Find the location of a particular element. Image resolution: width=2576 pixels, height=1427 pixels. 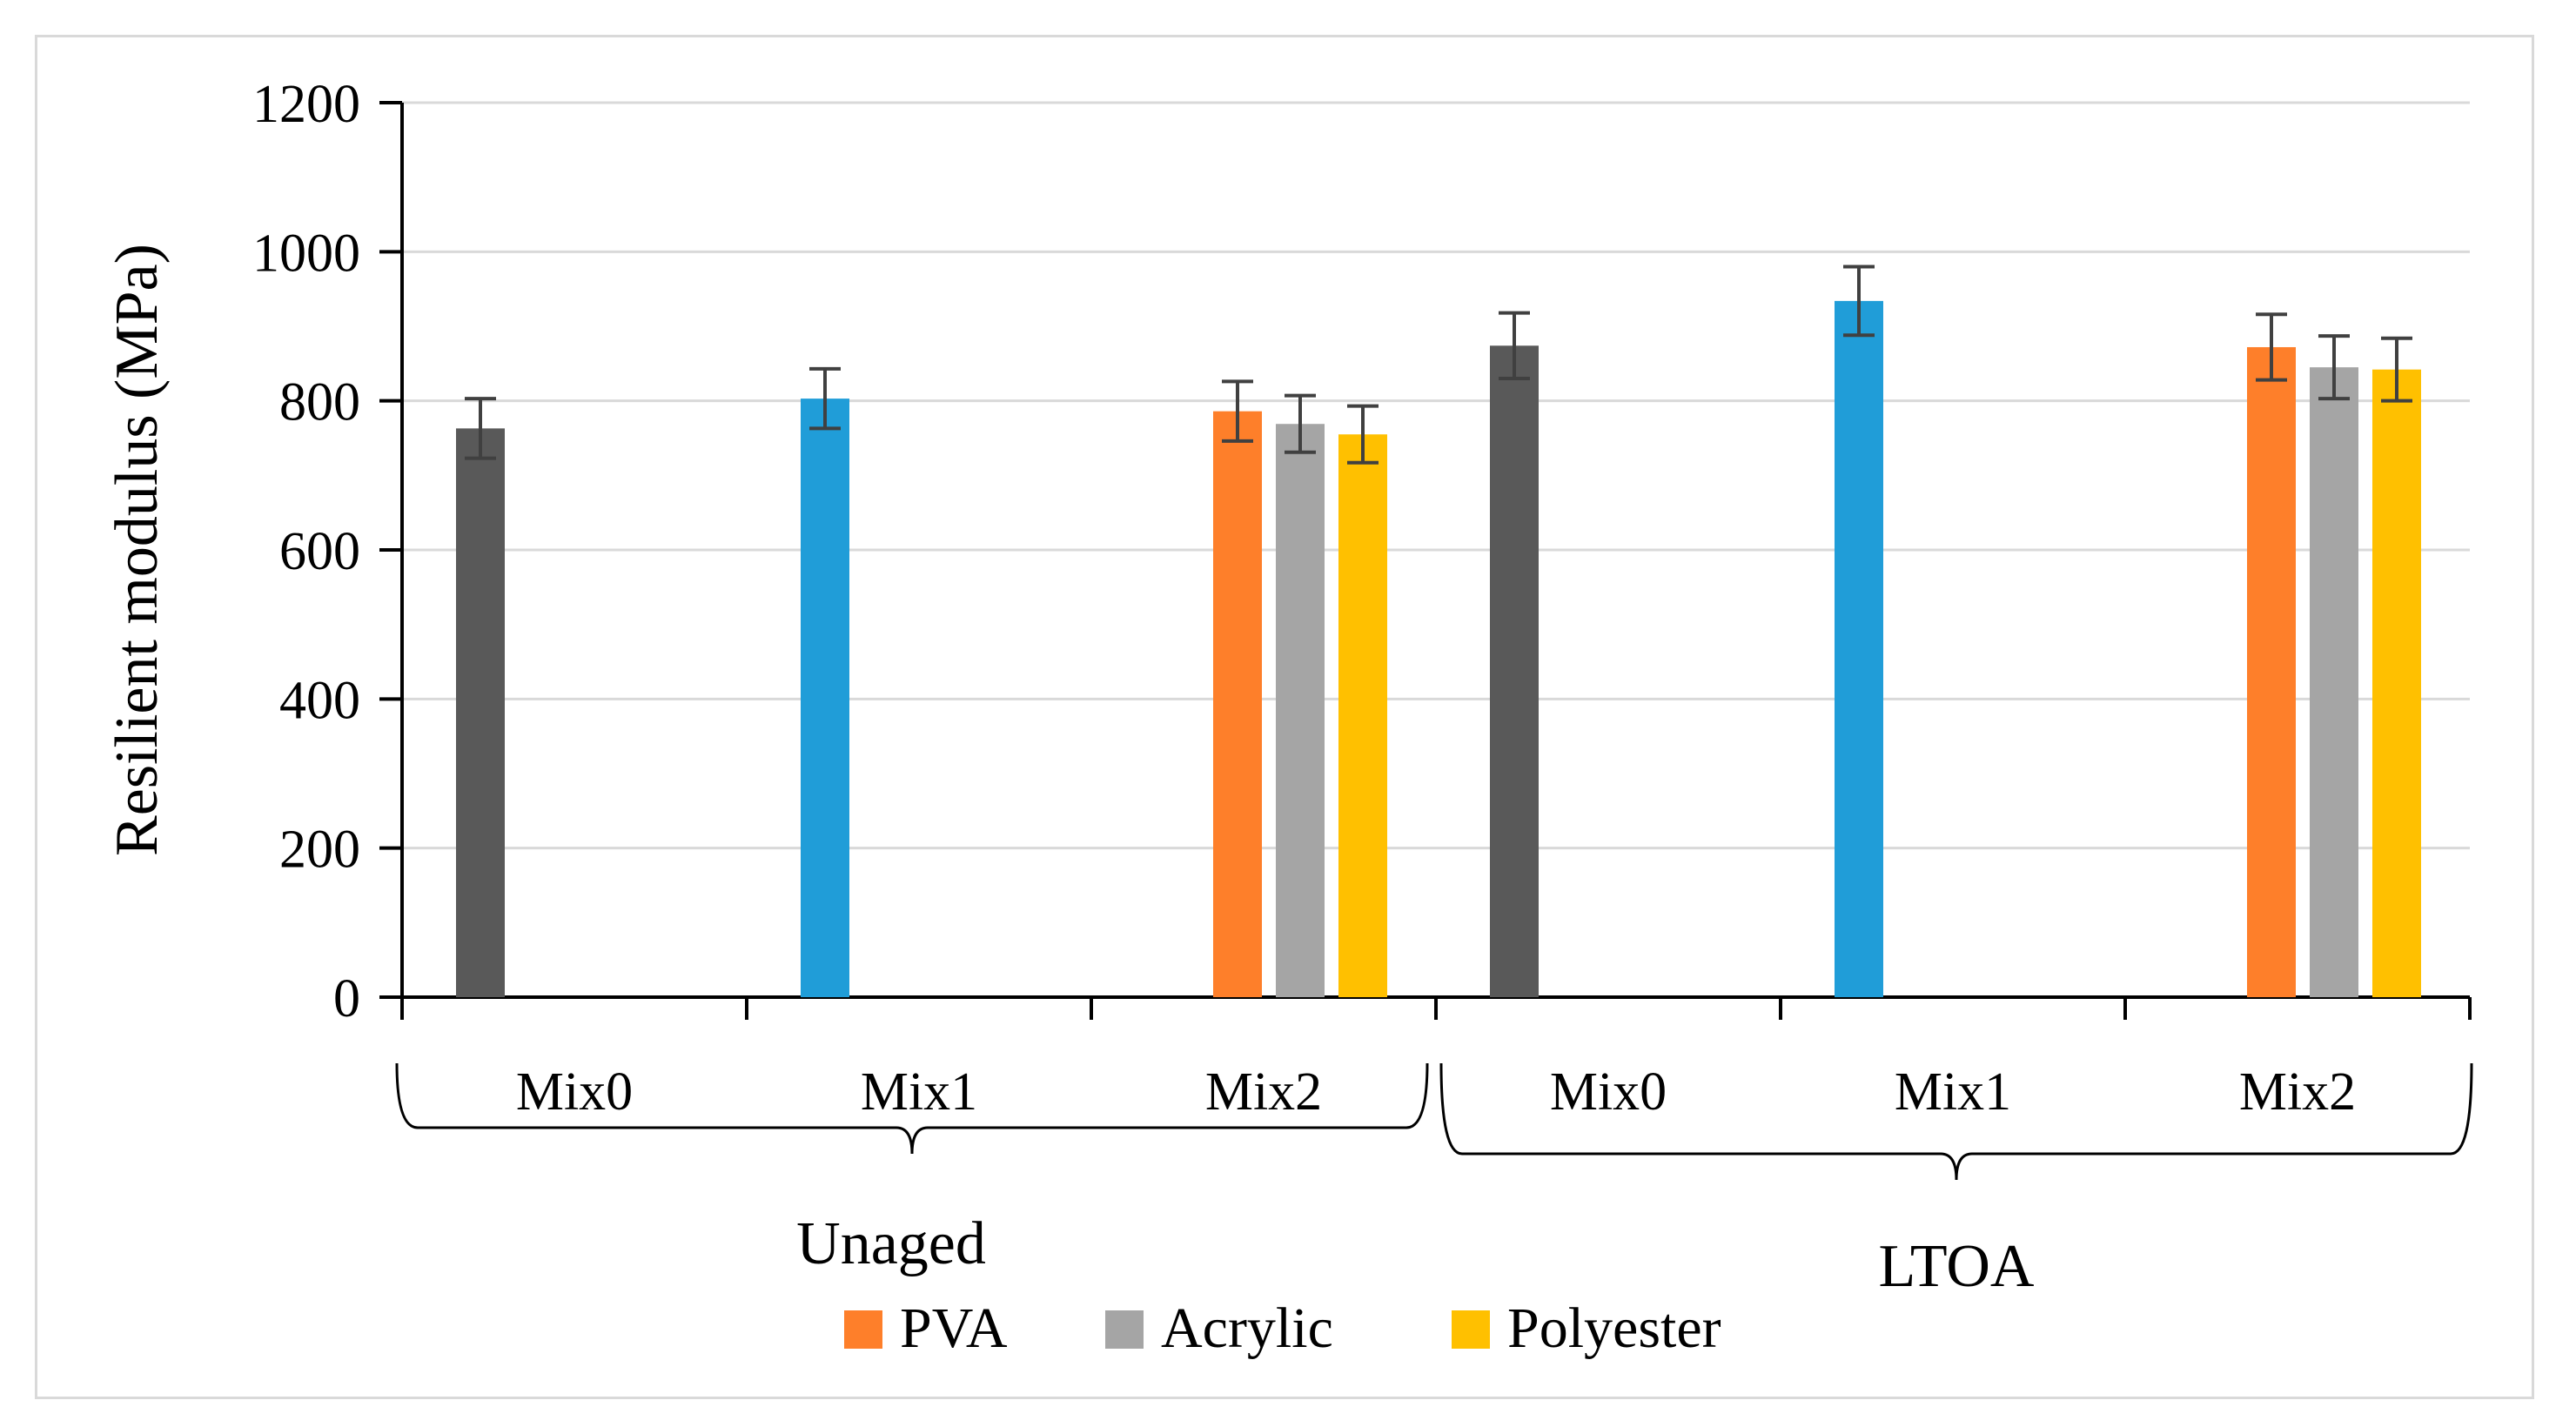

y-axis-title: Resilient modulus (MPa) is located at coordinates (138, 550).